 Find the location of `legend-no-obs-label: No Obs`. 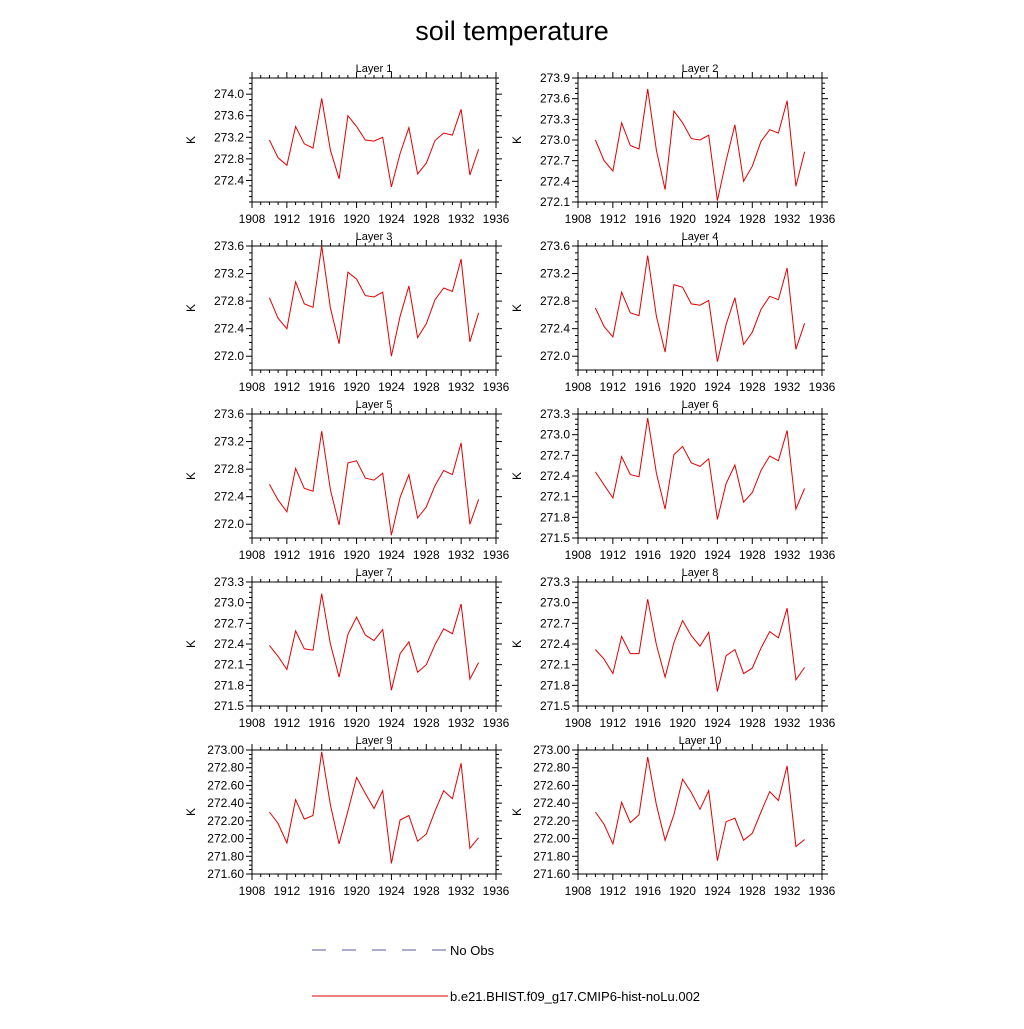

legend-no-obs-label: No Obs is located at coordinates (472, 950).